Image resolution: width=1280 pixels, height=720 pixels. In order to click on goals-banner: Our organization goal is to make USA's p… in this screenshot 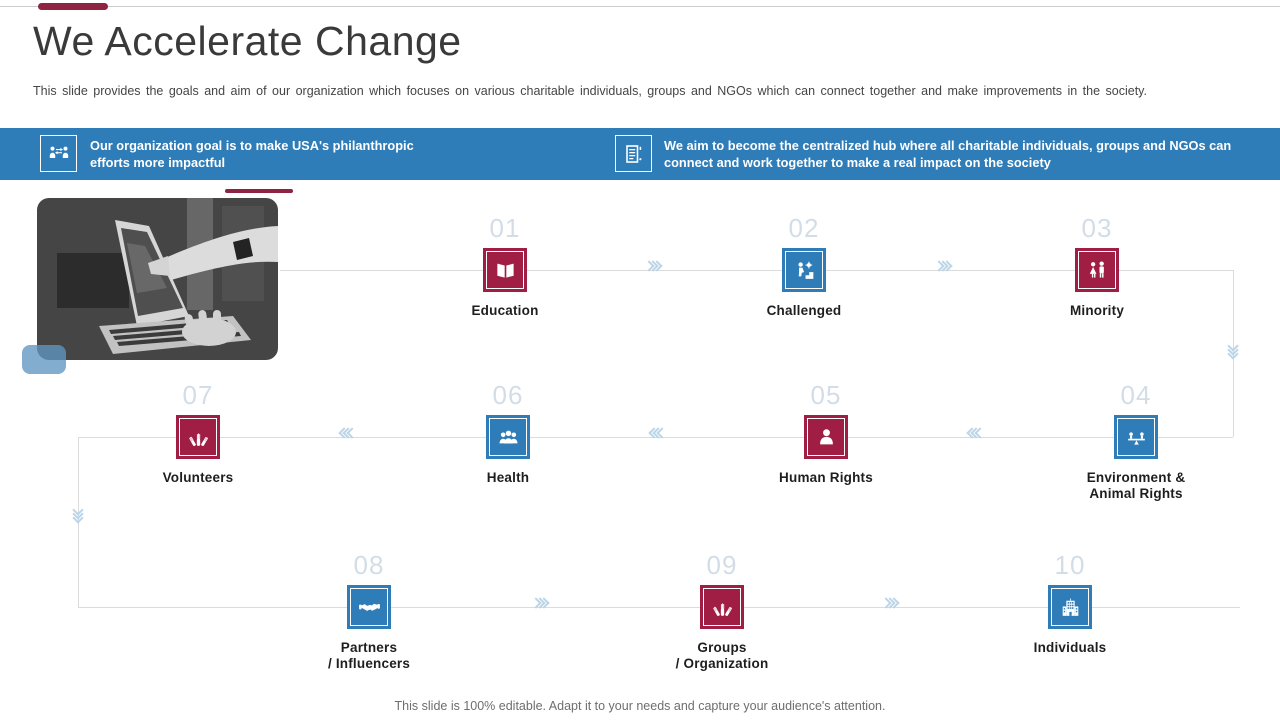, I will do `click(640, 154)`.